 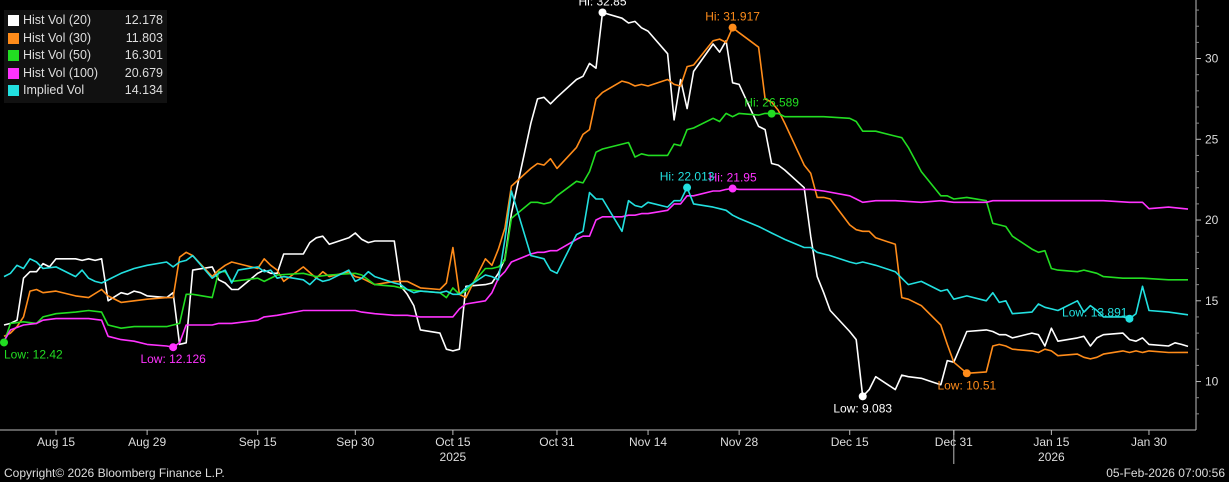 What do you see at coordinates (771, 103) in the screenshot?
I see `extreme-label: Hi: 26.589` at bounding box center [771, 103].